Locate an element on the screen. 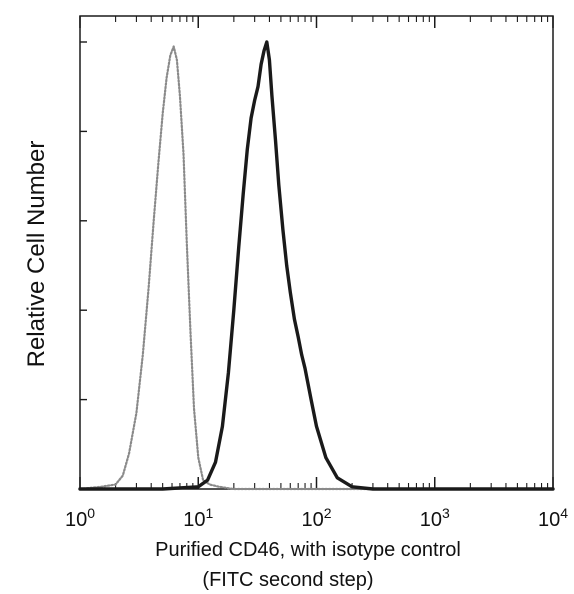 This screenshot has width=574, height=594. x-axis-label-line-2: (FITC second step) is located at coordinates (287, 580).